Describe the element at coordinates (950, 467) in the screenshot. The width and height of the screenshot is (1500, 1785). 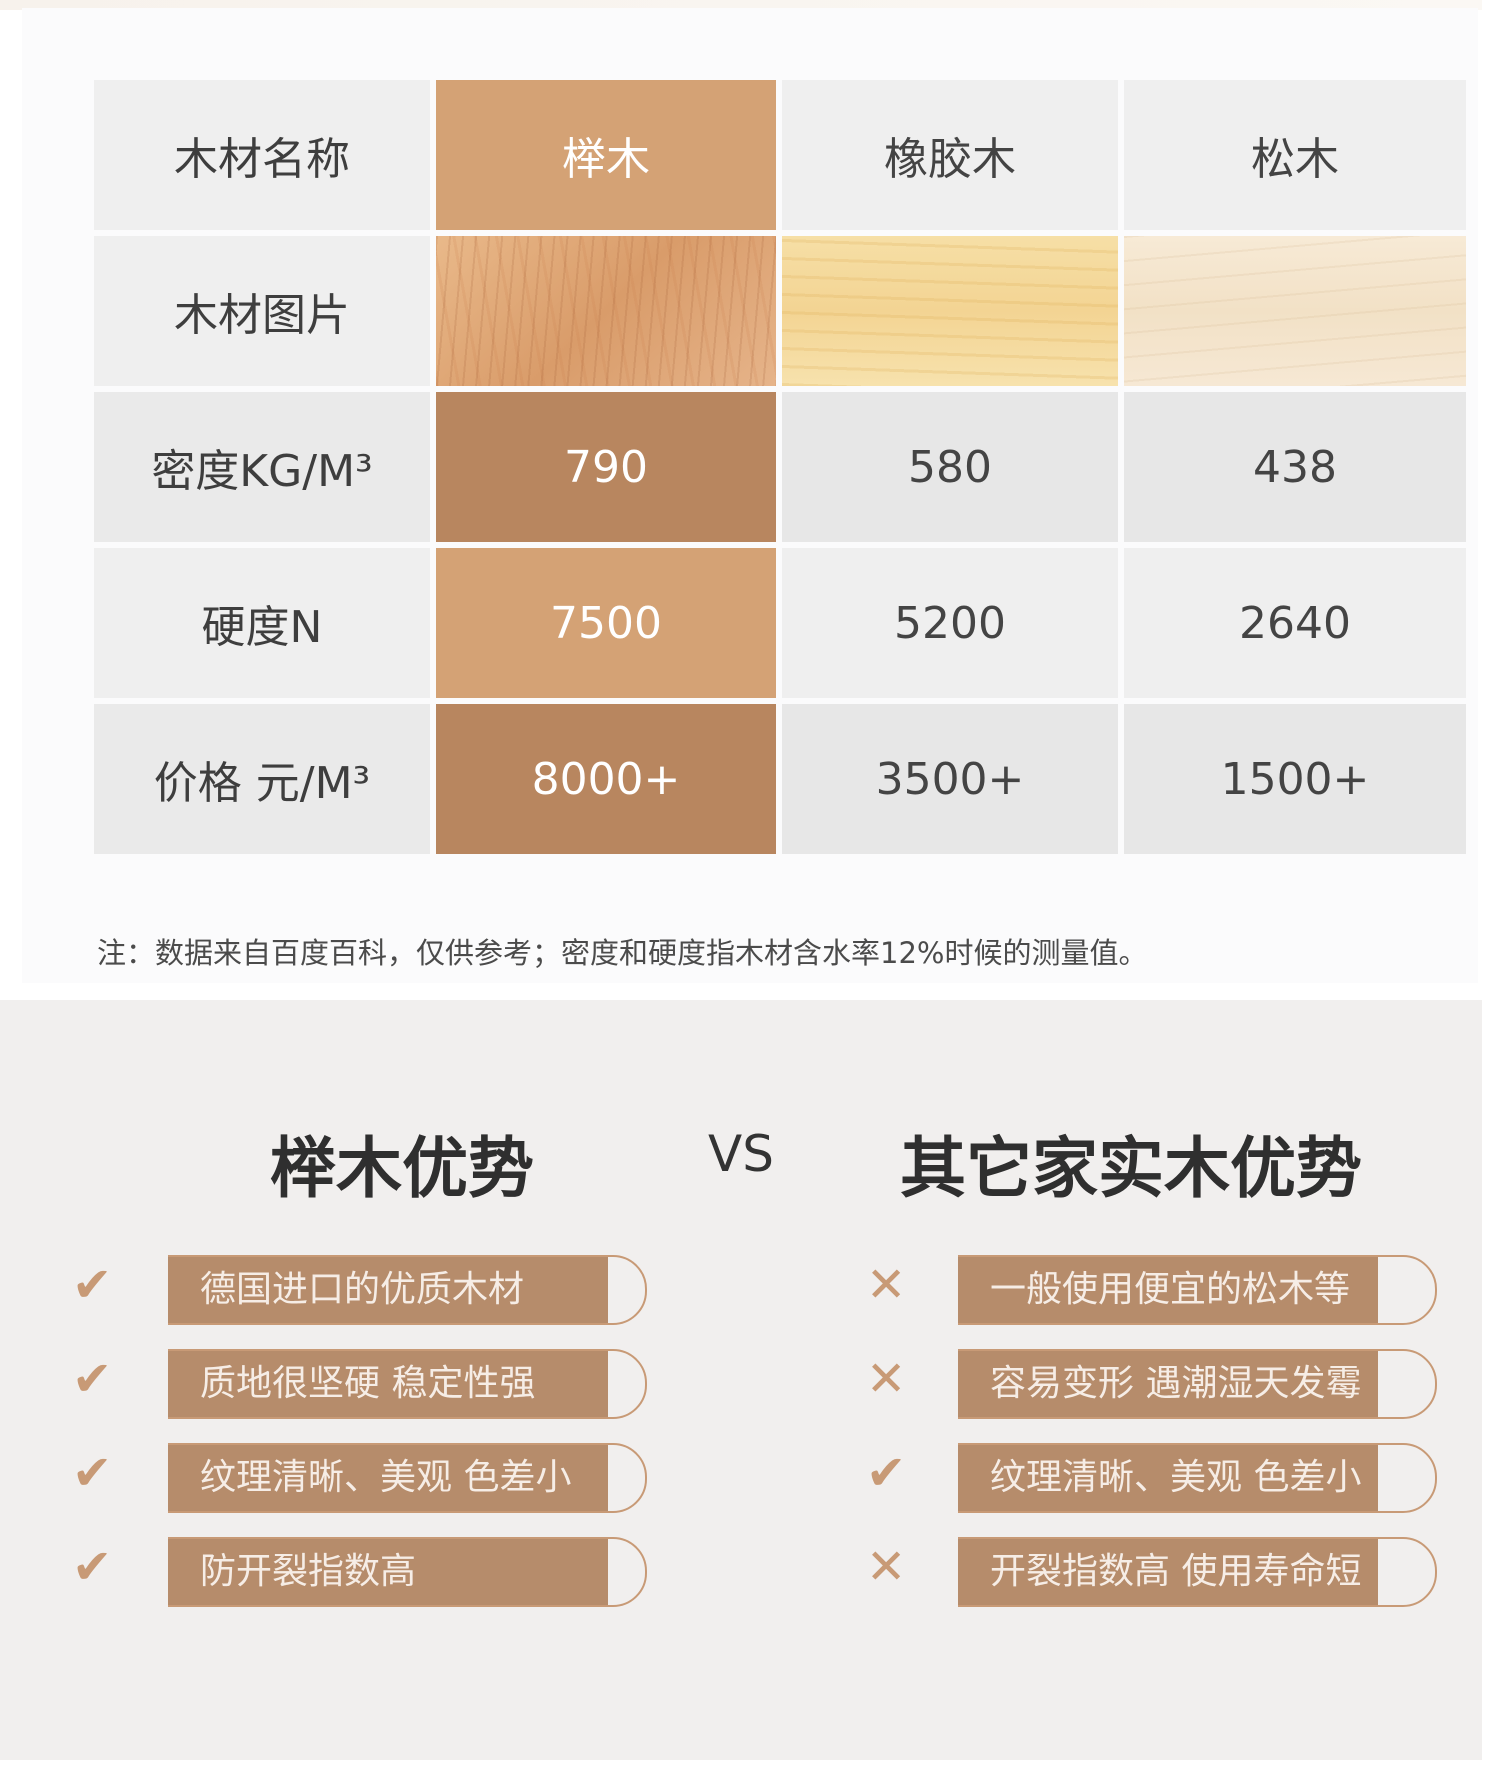
I see `table-cell: 580` at that location.